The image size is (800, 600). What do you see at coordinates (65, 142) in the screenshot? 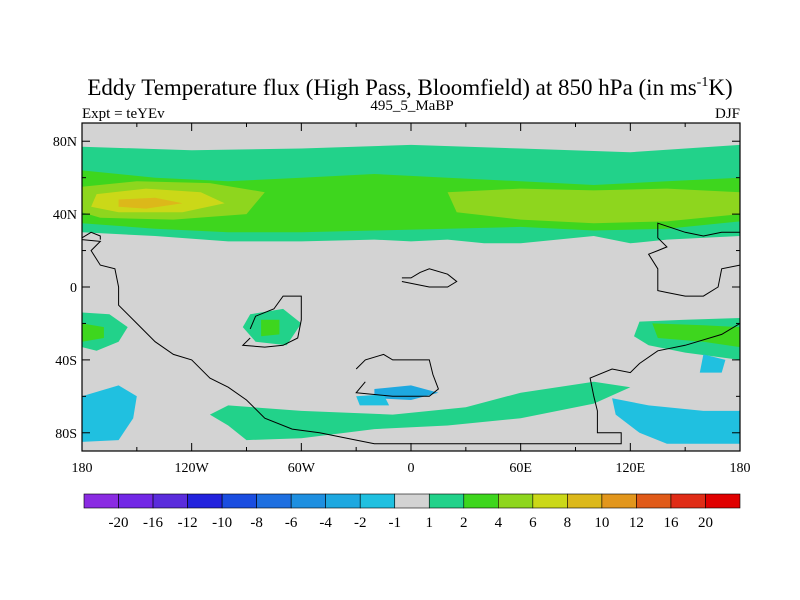
I see `y-tick-label: 80N` at bounding box center [65, 142].